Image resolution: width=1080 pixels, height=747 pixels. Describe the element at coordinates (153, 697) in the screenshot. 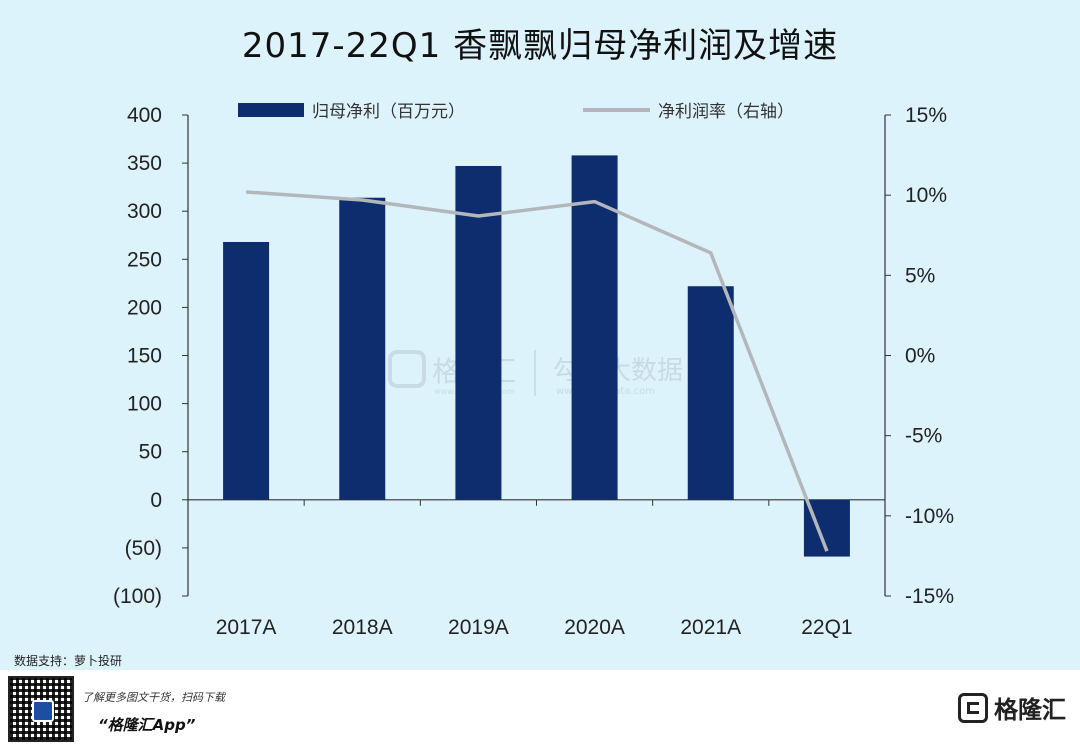

I see `promo-line-1: 了解更多图文干货，扫码下载` at that location.